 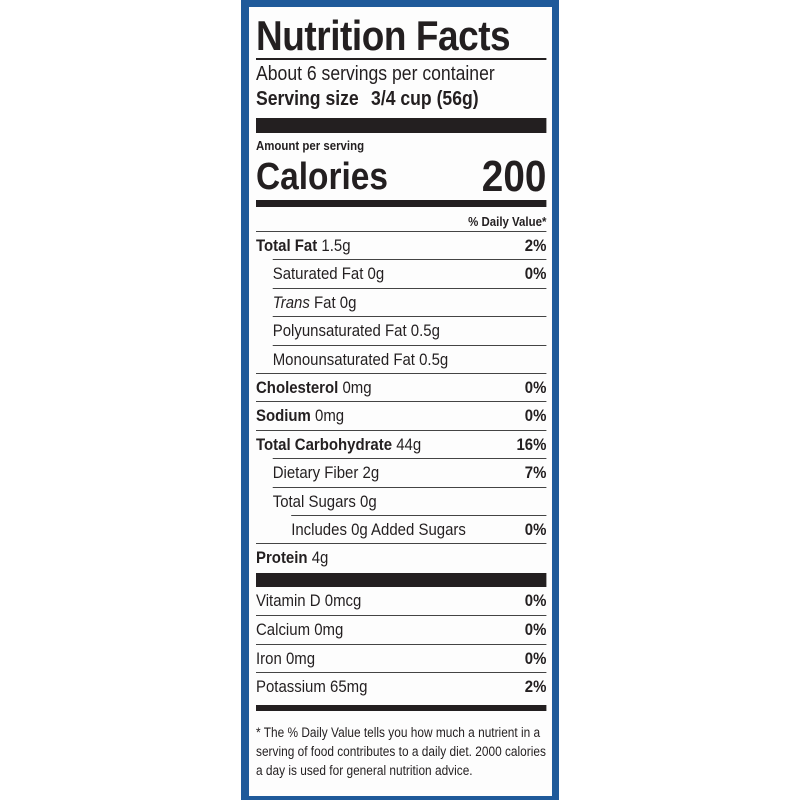 I want to click on nutrient-name: Trans, so click(x=291, y=302).